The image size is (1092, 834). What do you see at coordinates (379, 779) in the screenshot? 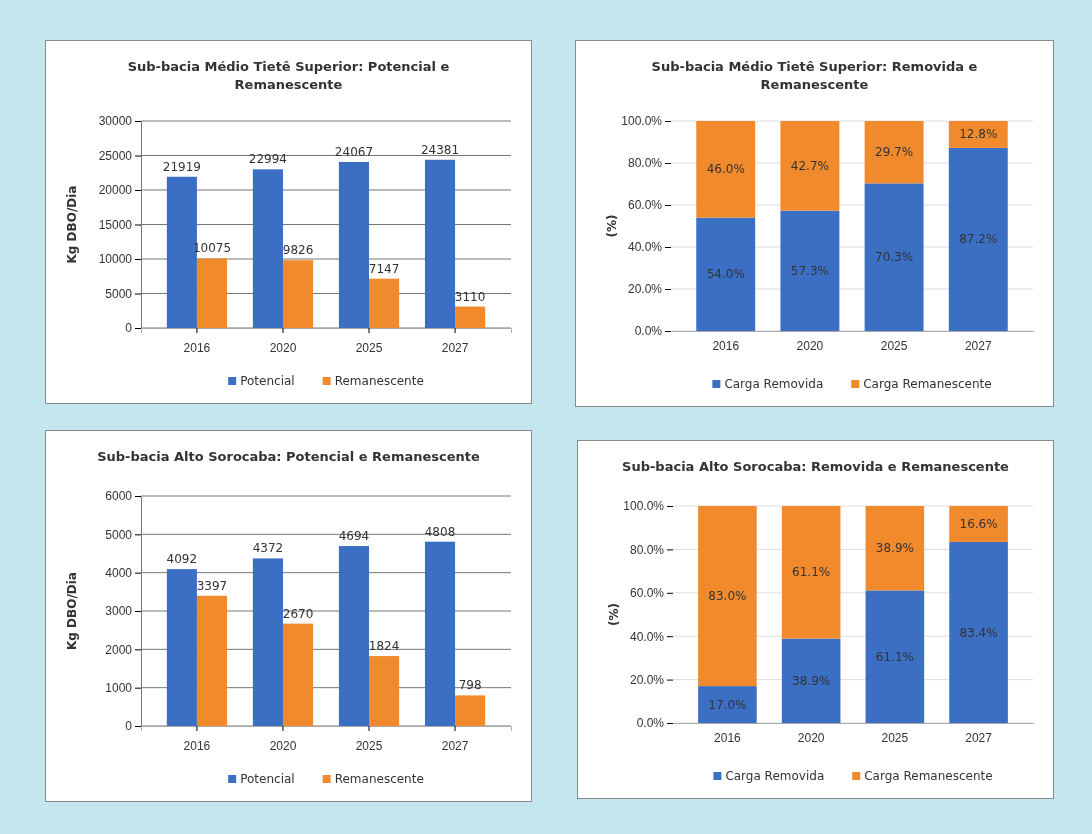
I see `legend-label: Remanescente` at bounding box center [379, 779].